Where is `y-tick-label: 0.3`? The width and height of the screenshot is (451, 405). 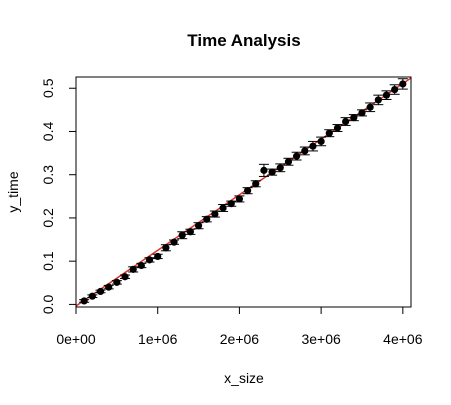
y-tick-label: 0.3 is located at coordinates (48, 175).